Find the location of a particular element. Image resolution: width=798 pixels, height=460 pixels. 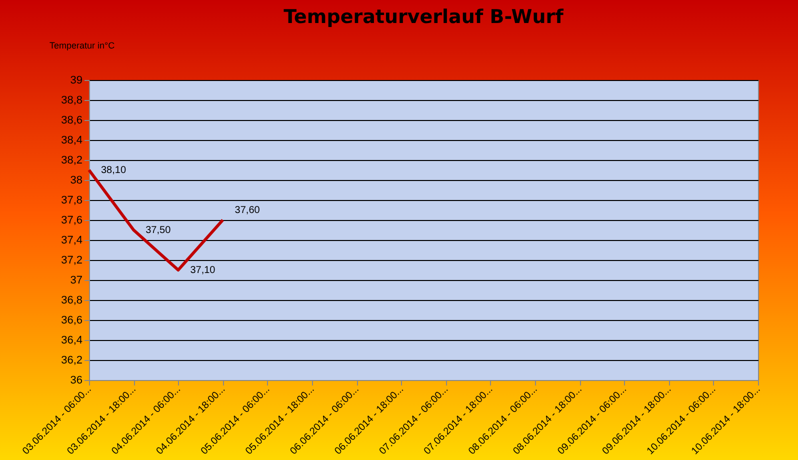

y-tick-label: 37 is located at coordinates (76, 280).